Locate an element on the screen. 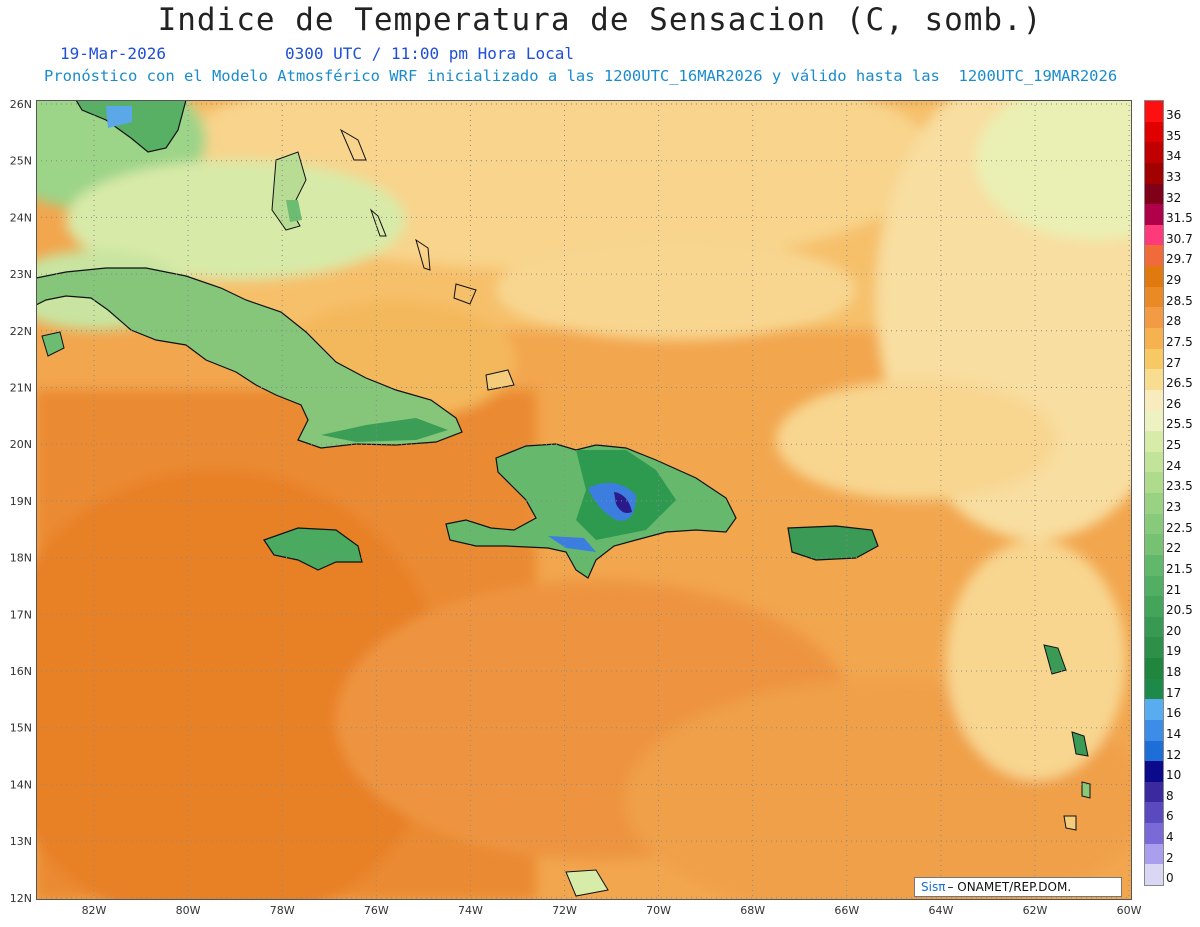 The width and height of the screenshot is (1200, 927). legend-label: 23.5 is located at coordinates (1179, 486).